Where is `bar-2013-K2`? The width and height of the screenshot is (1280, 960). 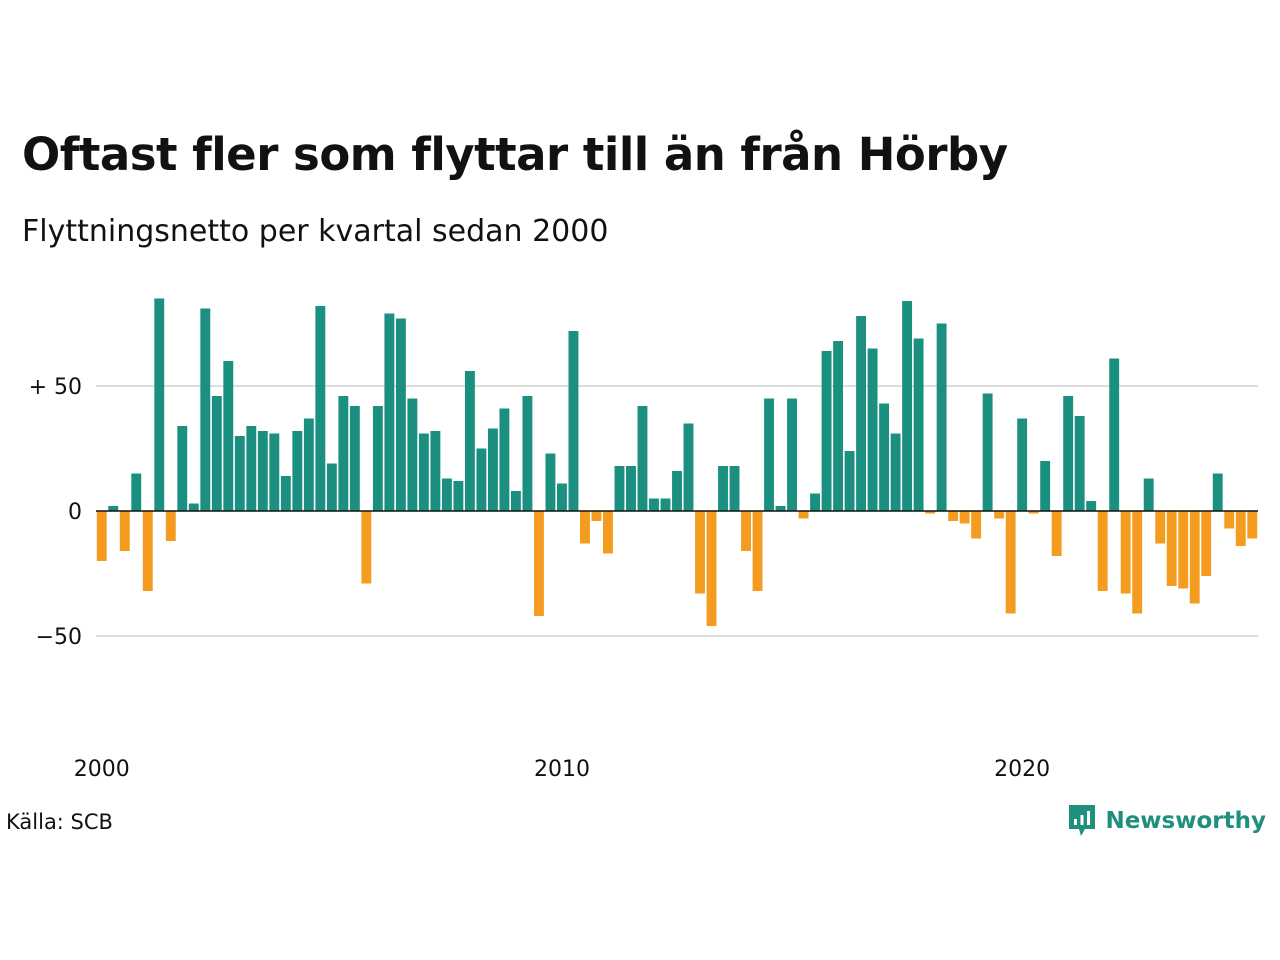 bar-2013-K2 is located at coordinates (711, 568).